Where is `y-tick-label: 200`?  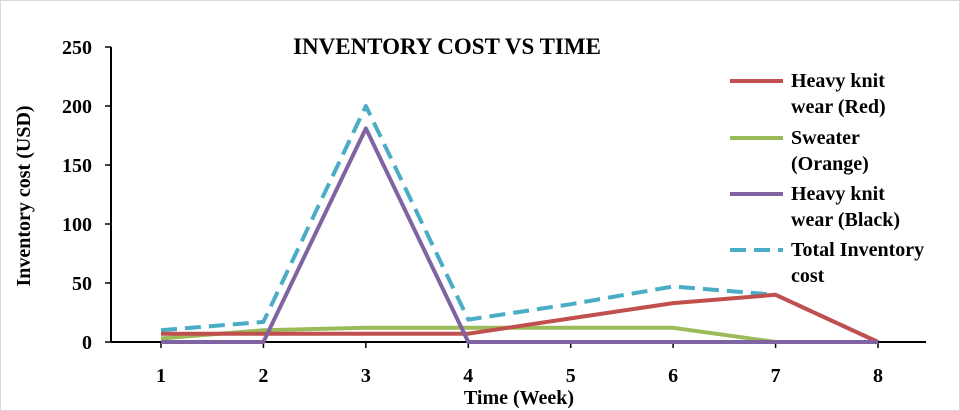 y-tick-label: 200 is located at coordinates (77, 107).